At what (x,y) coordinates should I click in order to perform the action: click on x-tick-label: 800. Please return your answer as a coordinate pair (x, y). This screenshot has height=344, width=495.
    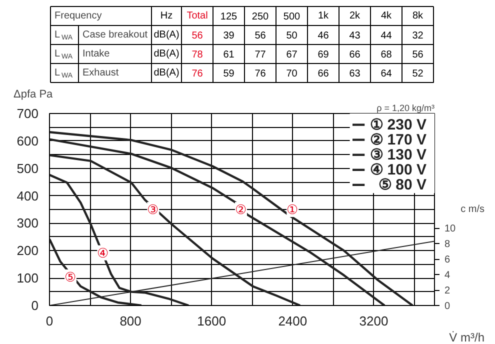
    Looking at the image, I should click on (131, 321).